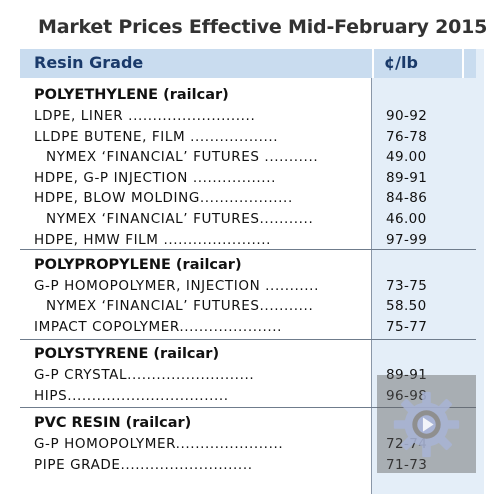 Image resolution: width=500 pixels, height=494 pixels. What do you see at coordinates (138, 265) in the screenshot?
I see `section-title-polypropylene: POLYPROPYLENE (railcar)` at bounding box center [138, 265].